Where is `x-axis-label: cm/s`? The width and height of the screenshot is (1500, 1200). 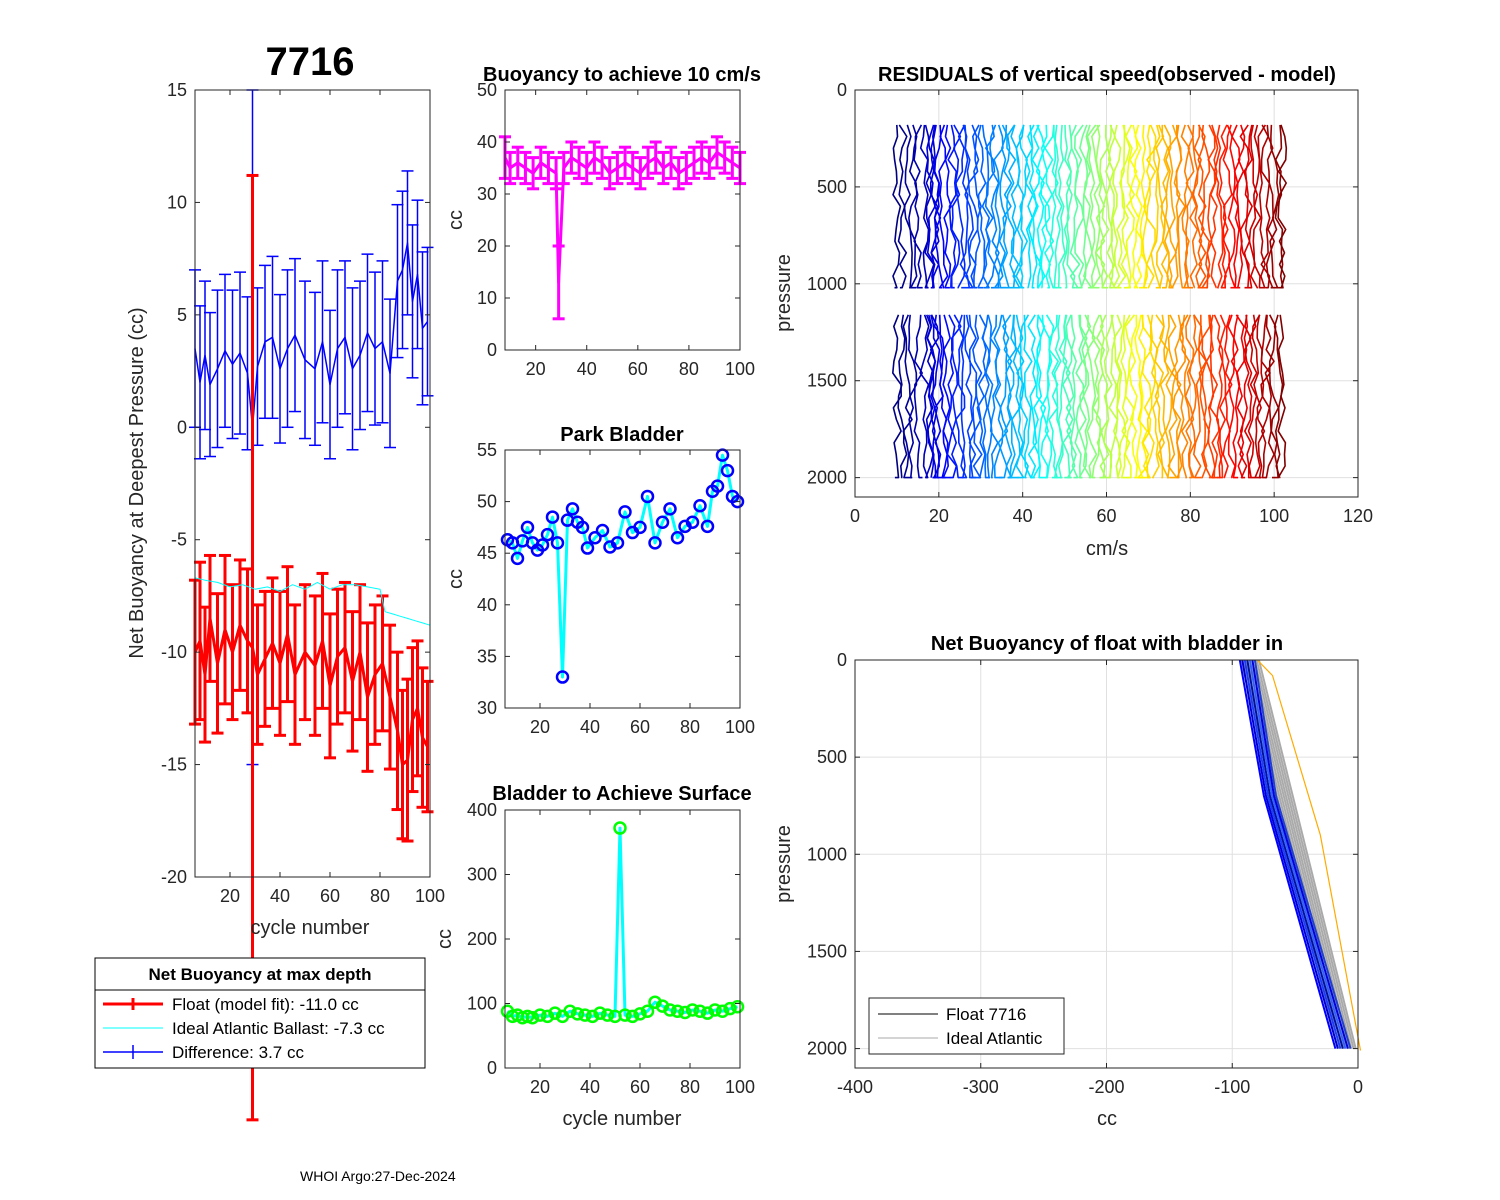
x-axis-label: cm/s is located at coordinates (1107, 549).